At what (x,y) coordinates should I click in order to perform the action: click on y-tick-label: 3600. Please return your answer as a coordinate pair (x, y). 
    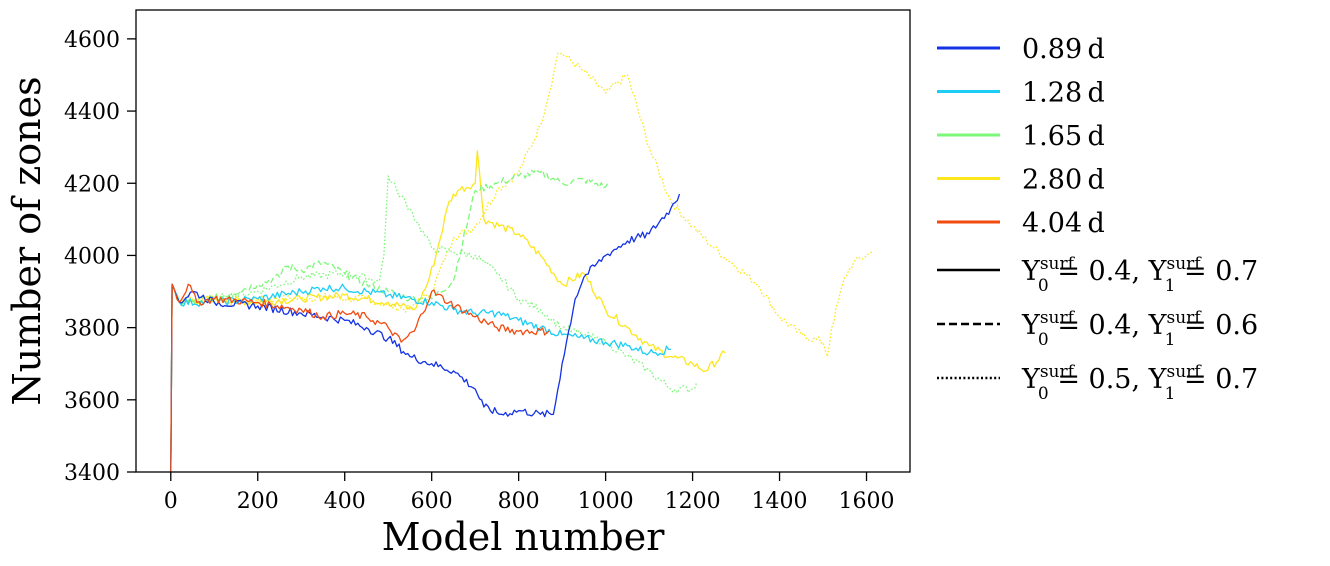
    Looking at the image, I should click on (92, 401).